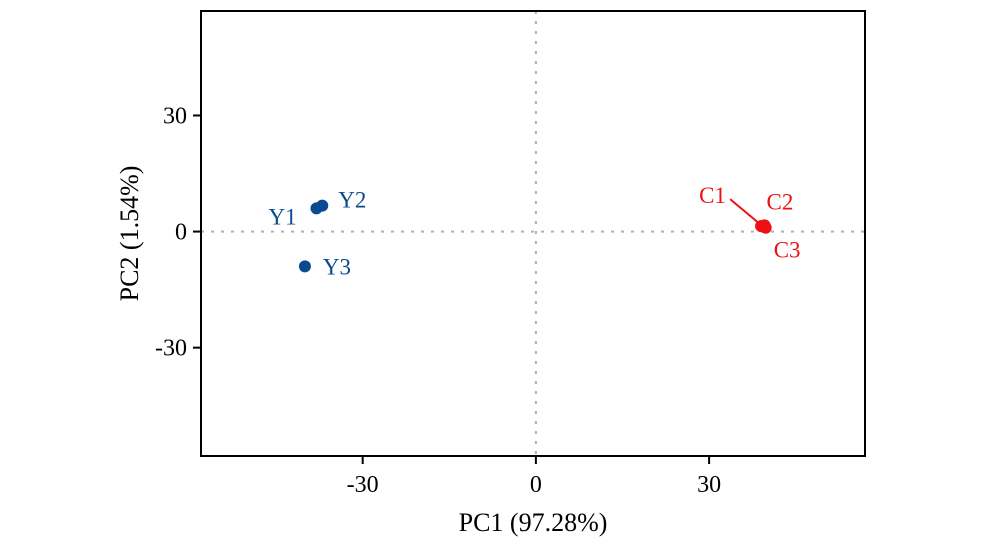 The height and width of the screenshot is (541, 992). What do you see at coordinates (175, 116) in the screenshot?
I see `y-tick-label: 30` at bounding box center [175, 116].